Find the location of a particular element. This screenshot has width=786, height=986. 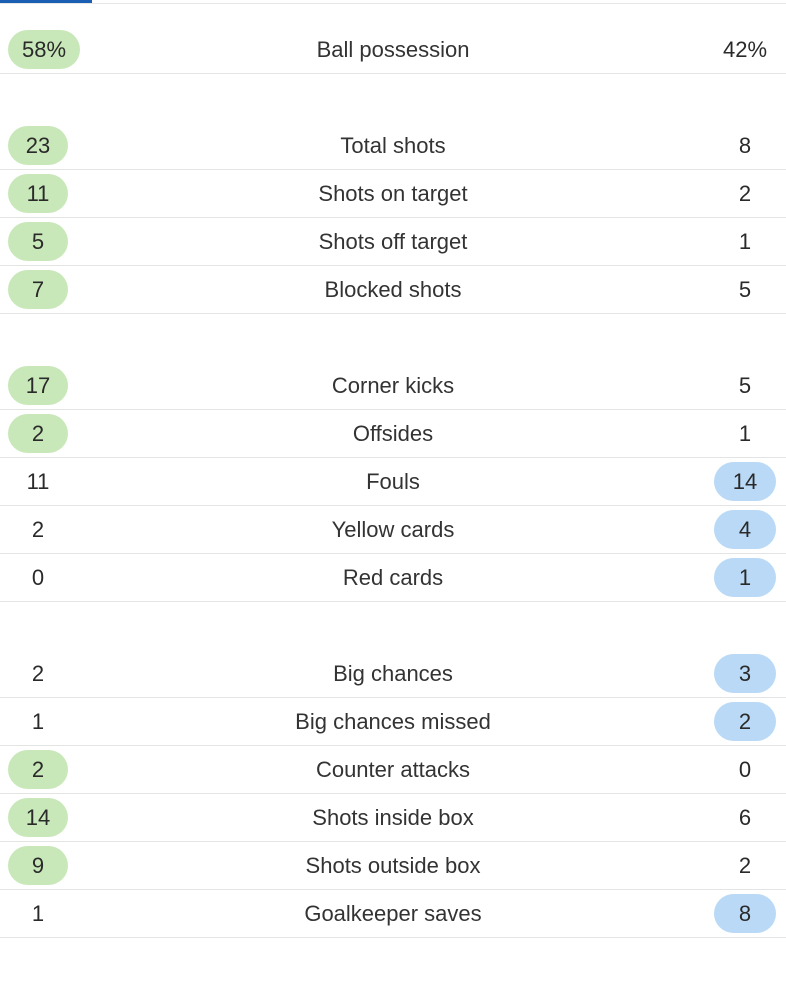

away-value: 42% is located at coordinates (745, 49).